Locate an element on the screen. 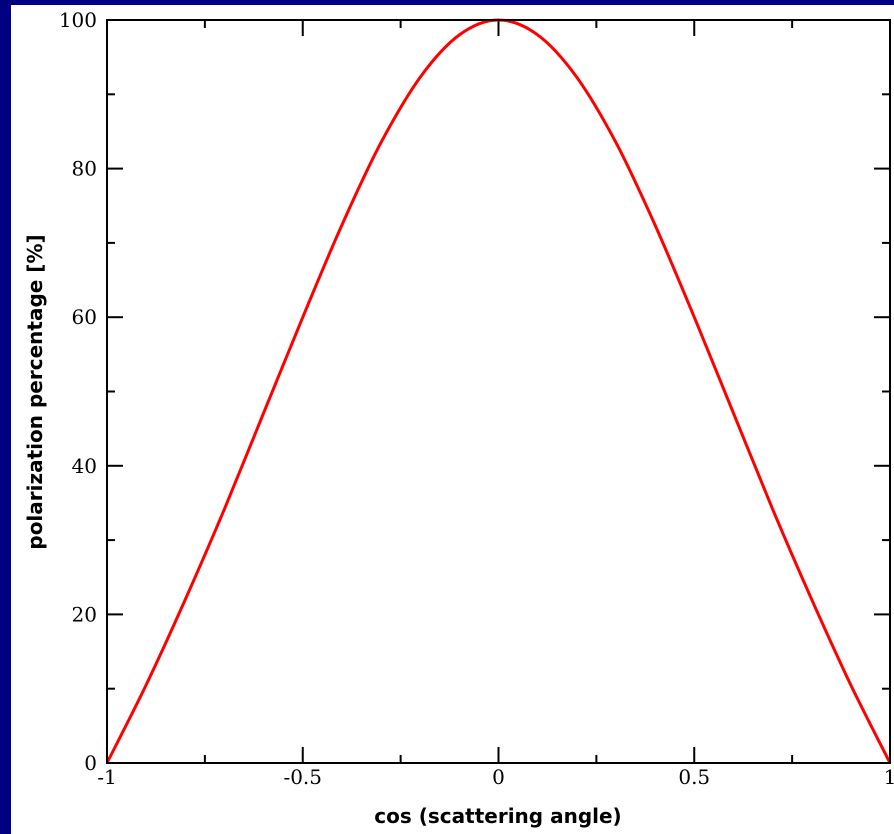 This screenshot has height=834, width=894. y-tick-label: 80 is located at coordinates (84, 169).